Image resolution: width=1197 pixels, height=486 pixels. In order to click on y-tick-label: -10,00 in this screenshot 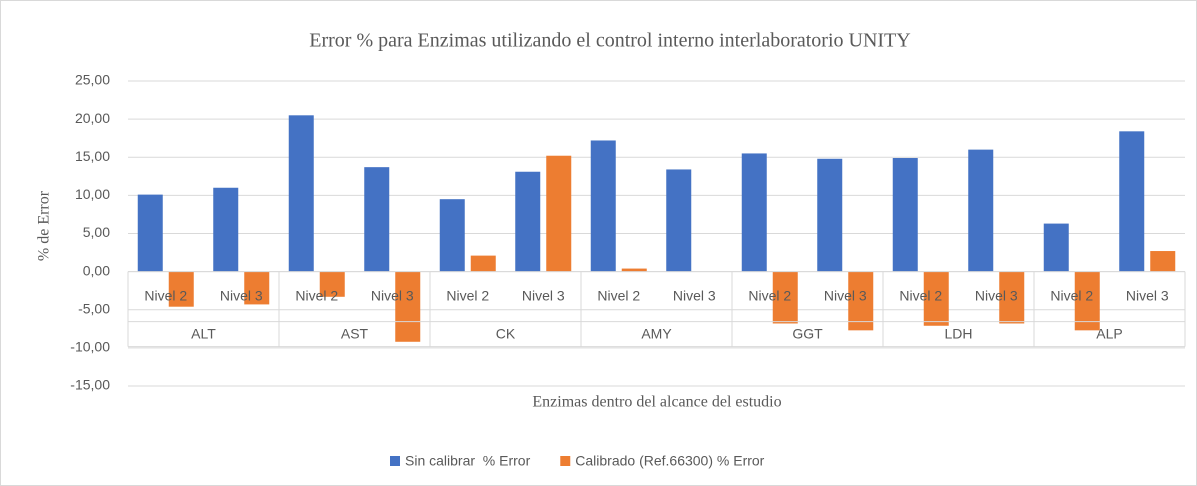, I will do `click(90, 347)`.